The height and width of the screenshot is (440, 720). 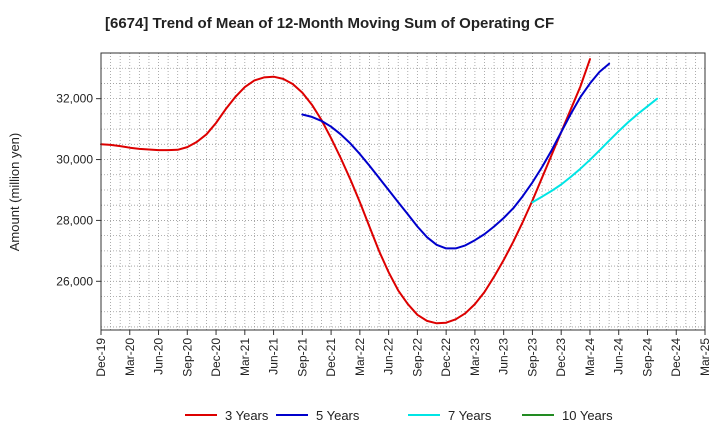 I want to click on x-tick-label: Dec-24, so click(x=676, y=357).